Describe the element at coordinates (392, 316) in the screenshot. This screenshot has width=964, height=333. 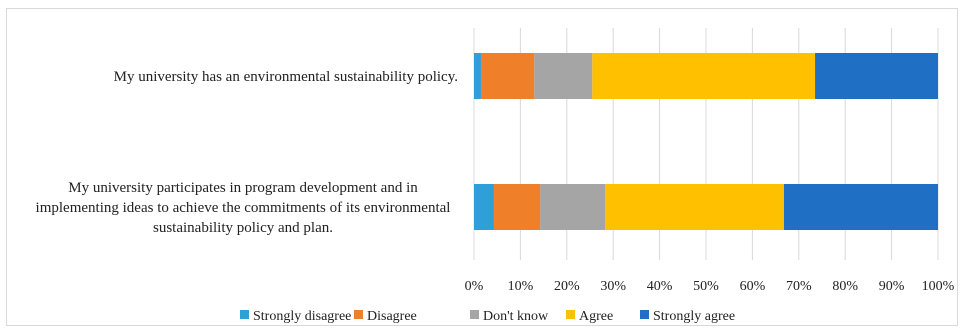
I see `legend-label: Disagree` at that location.